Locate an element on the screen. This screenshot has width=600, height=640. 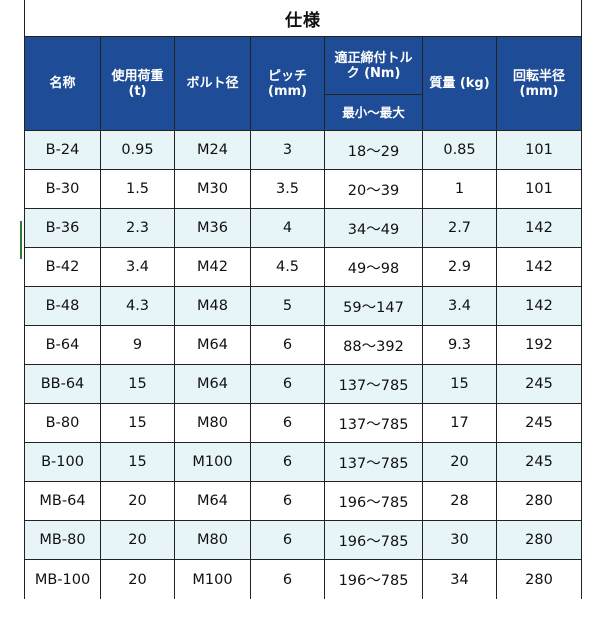
table-row: B-30 1.5 M30 3.5 20～39 1 101 is located at coordinates (303, 189).